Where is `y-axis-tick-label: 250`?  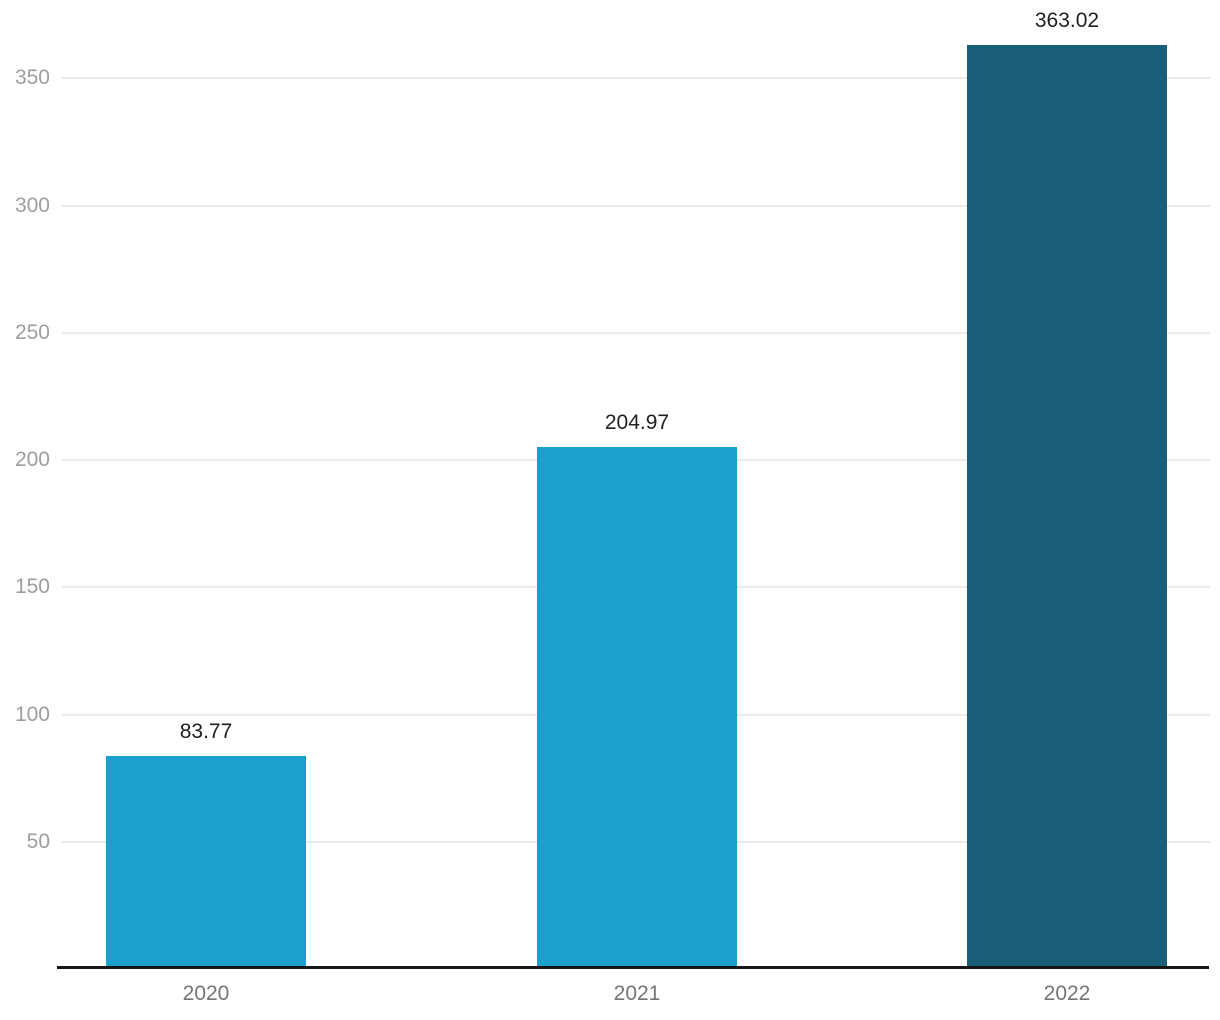 y-axis-tick-label: 250 is located at coordinates (32, 332).